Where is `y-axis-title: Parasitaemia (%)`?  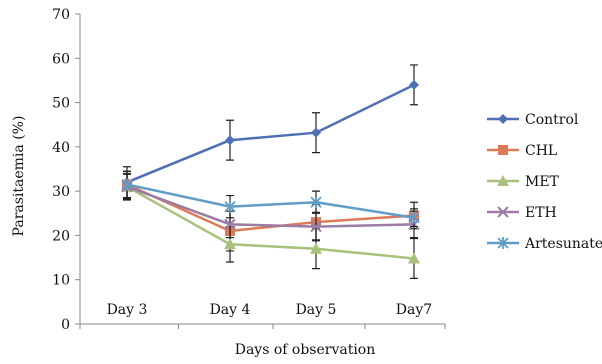
y-axis-title: Parasitaemia (%) is located at coordinates (19, 176).